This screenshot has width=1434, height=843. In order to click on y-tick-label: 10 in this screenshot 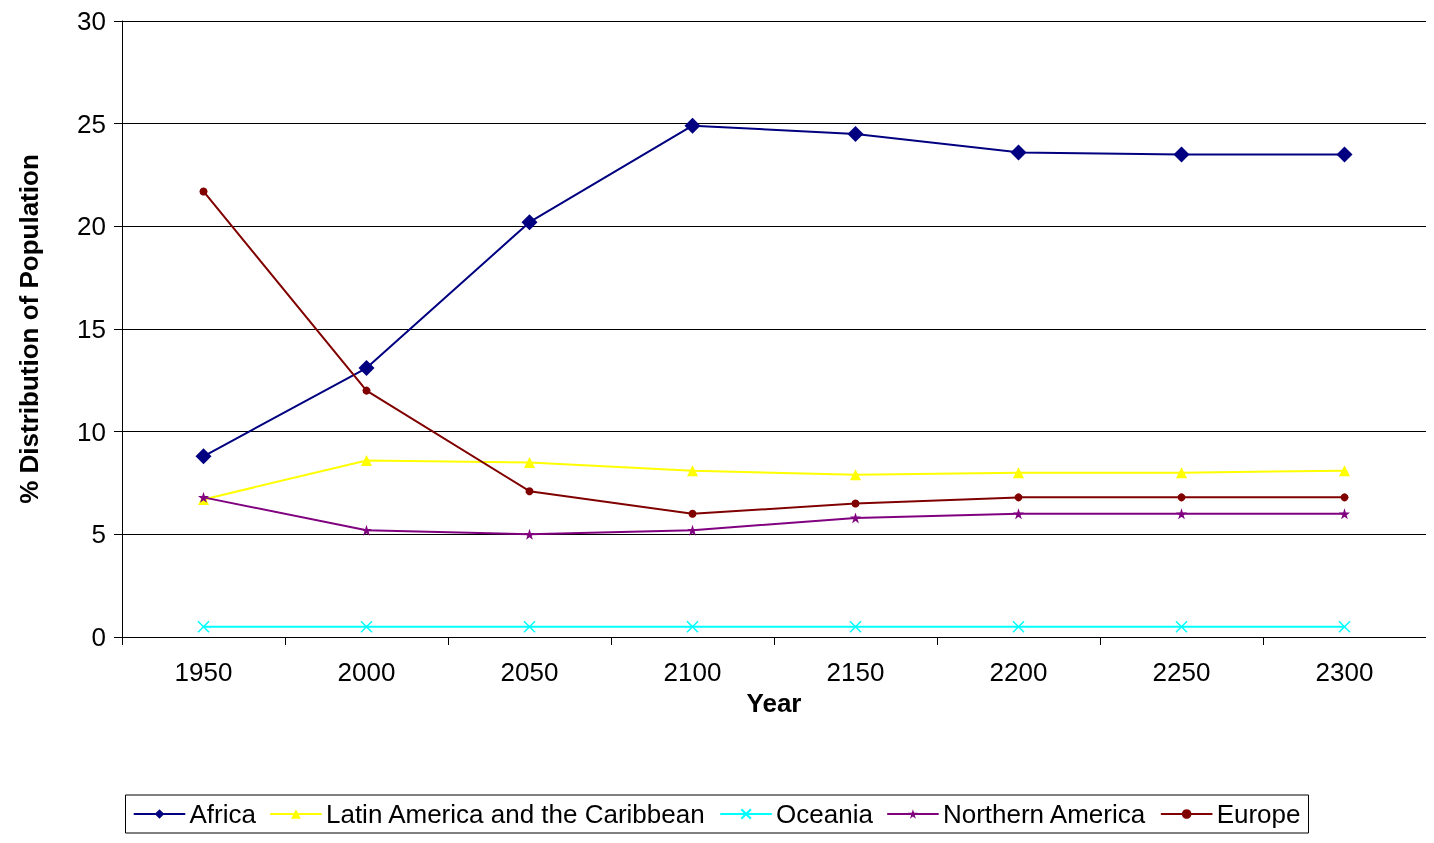, I will do `click(91, 431)`.